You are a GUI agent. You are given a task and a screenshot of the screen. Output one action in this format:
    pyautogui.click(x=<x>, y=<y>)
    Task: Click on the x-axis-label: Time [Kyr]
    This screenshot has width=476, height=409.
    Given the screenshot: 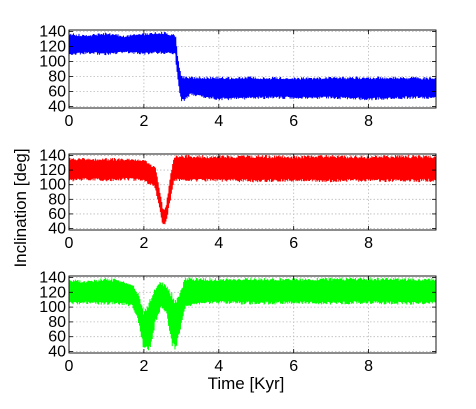 What is the action you would take?
    pyautogui.click(x=246, y=383)
    